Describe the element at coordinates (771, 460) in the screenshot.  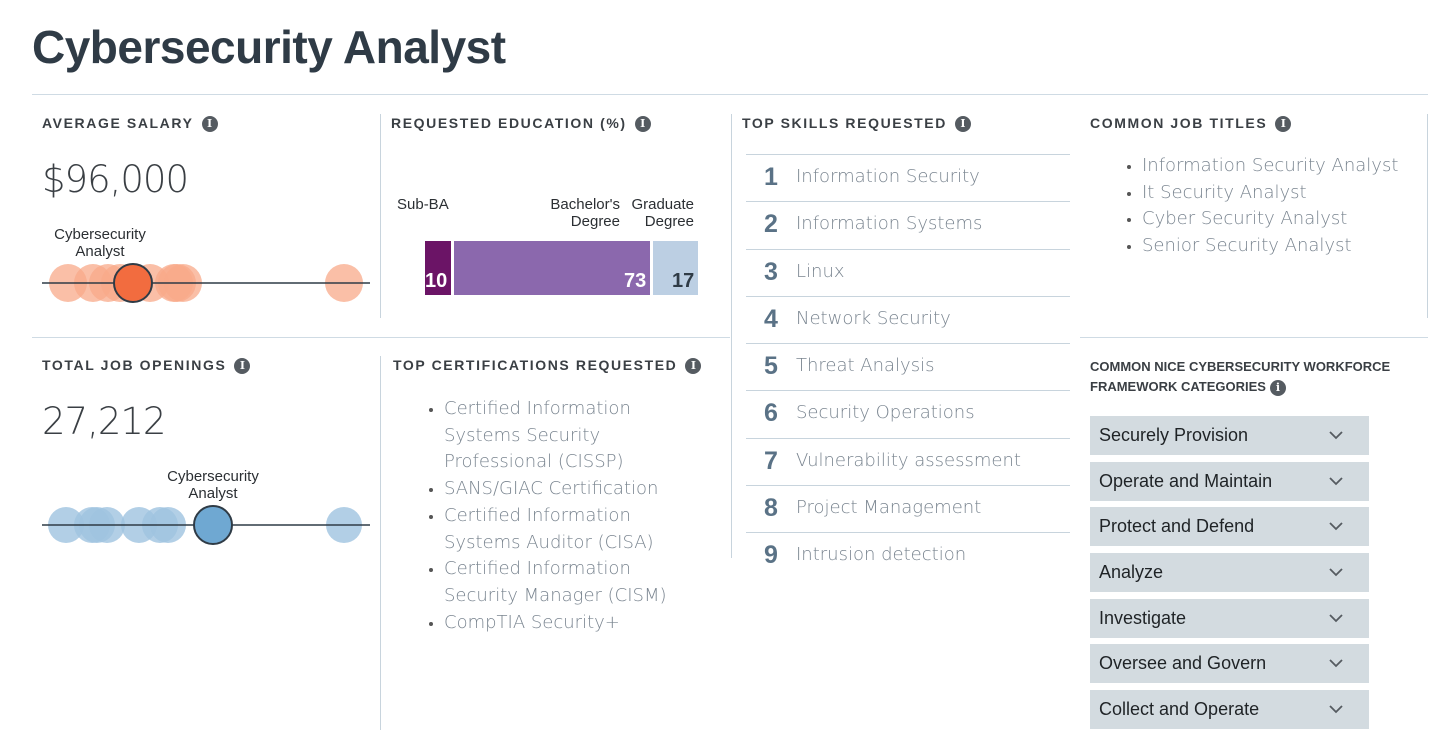
I see `skill-rank: 7` at that location.